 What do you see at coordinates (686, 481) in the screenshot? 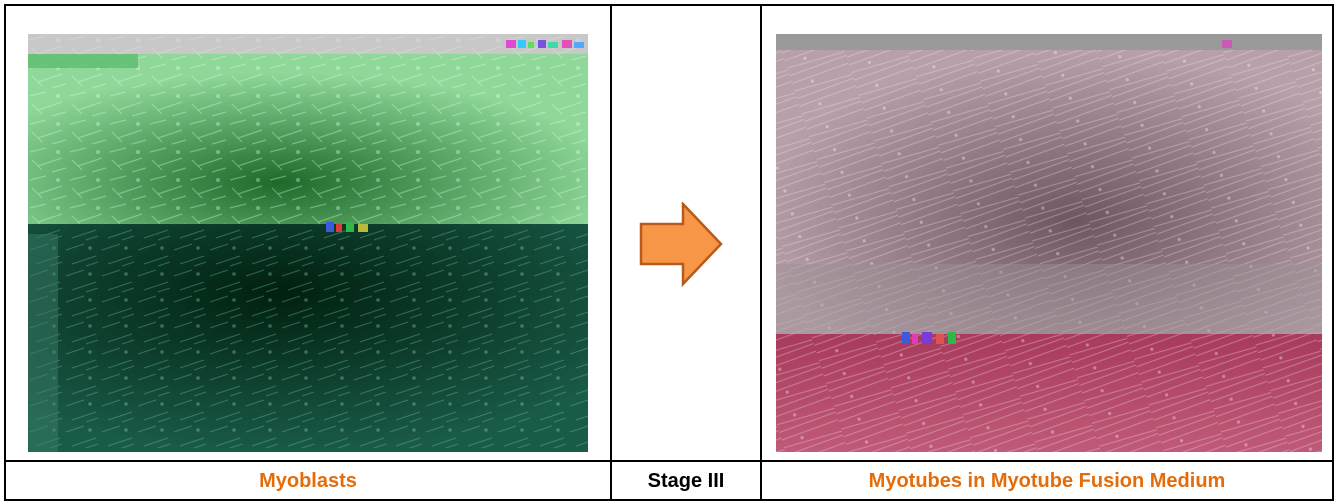
I see `caption-stage: Stage III` at bounding box center [686, 481].